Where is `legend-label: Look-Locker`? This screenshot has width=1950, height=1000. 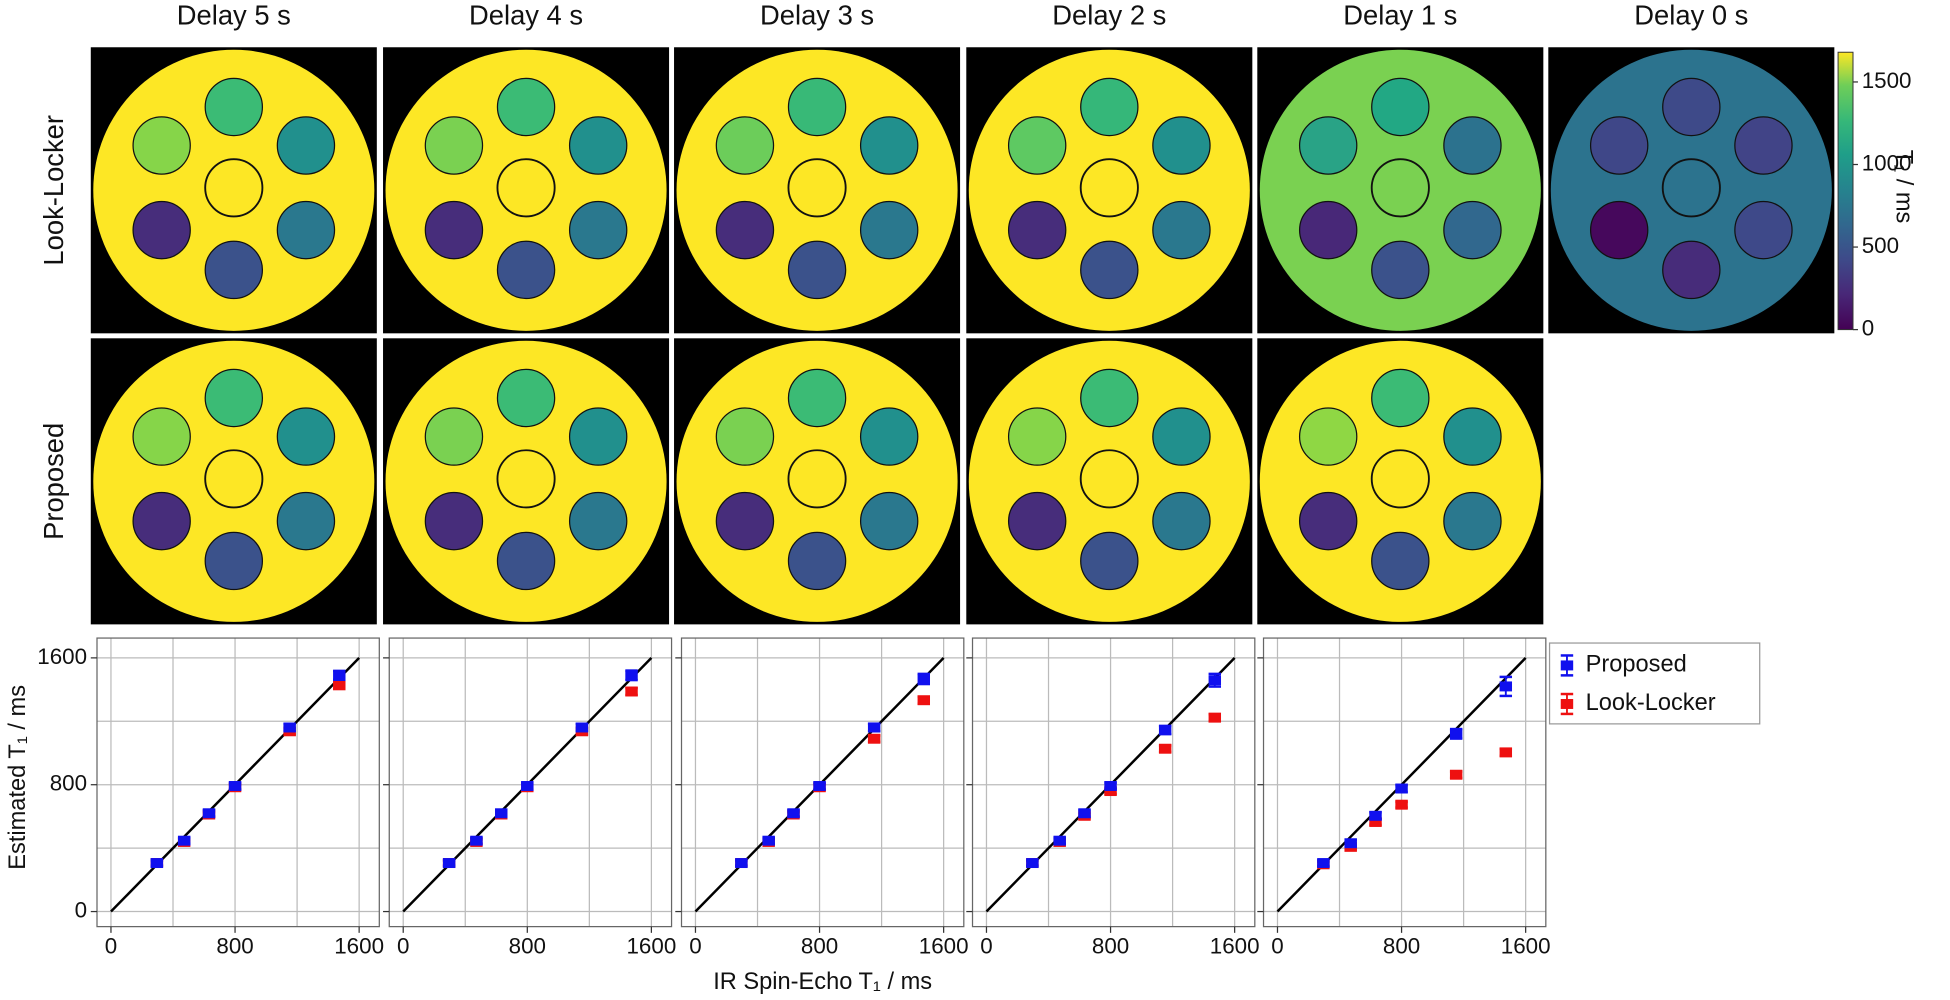
legend-label: Look-Locker is located at coordinates (1651, 703).